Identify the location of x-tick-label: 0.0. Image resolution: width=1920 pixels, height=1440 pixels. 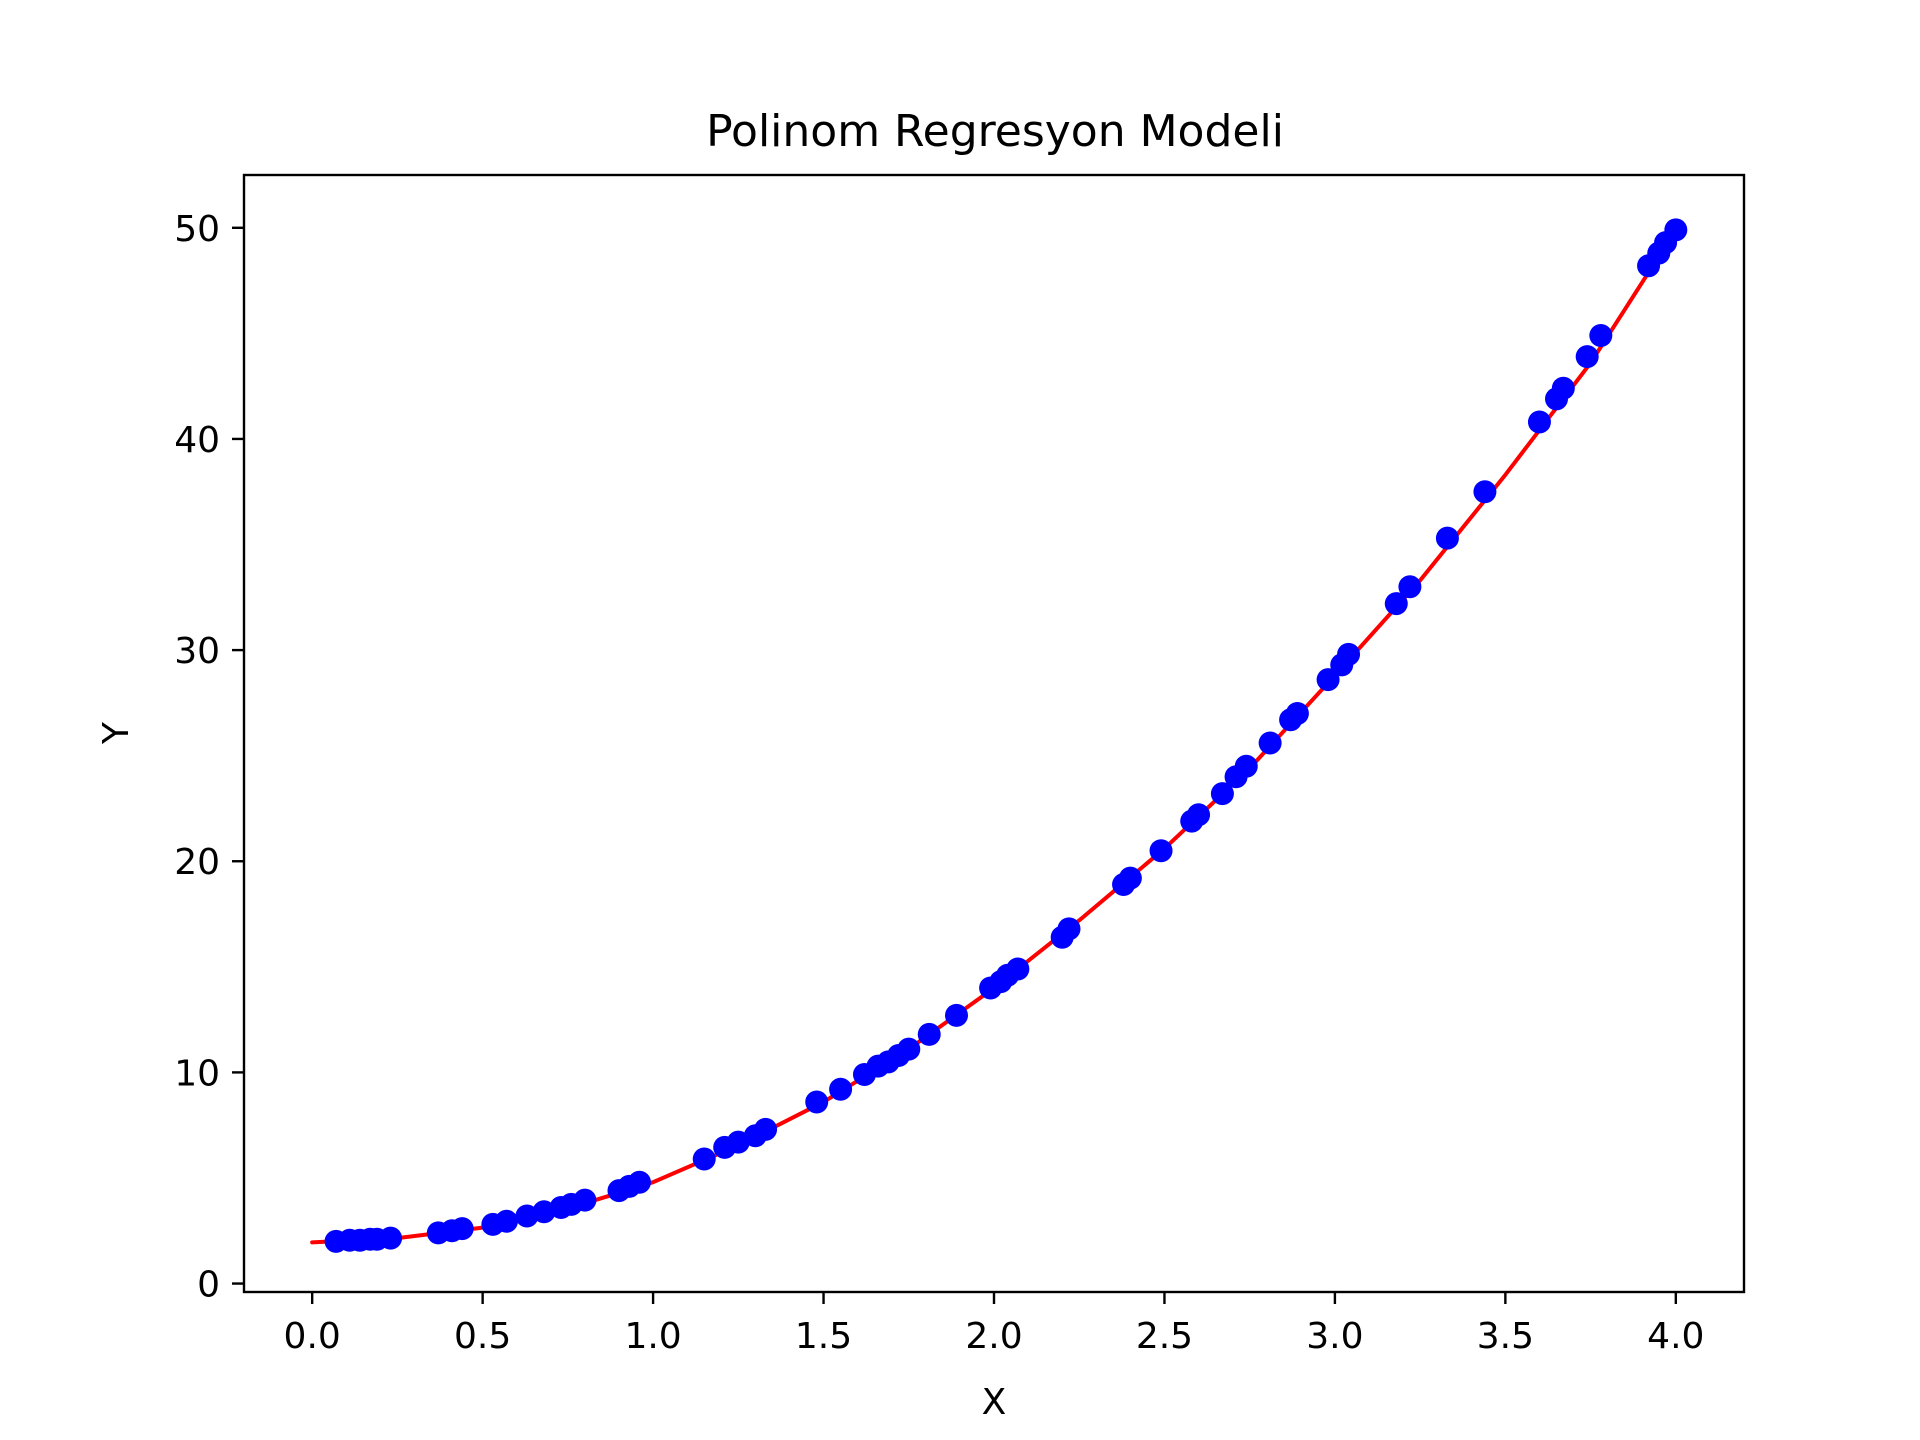
(312, 1336).